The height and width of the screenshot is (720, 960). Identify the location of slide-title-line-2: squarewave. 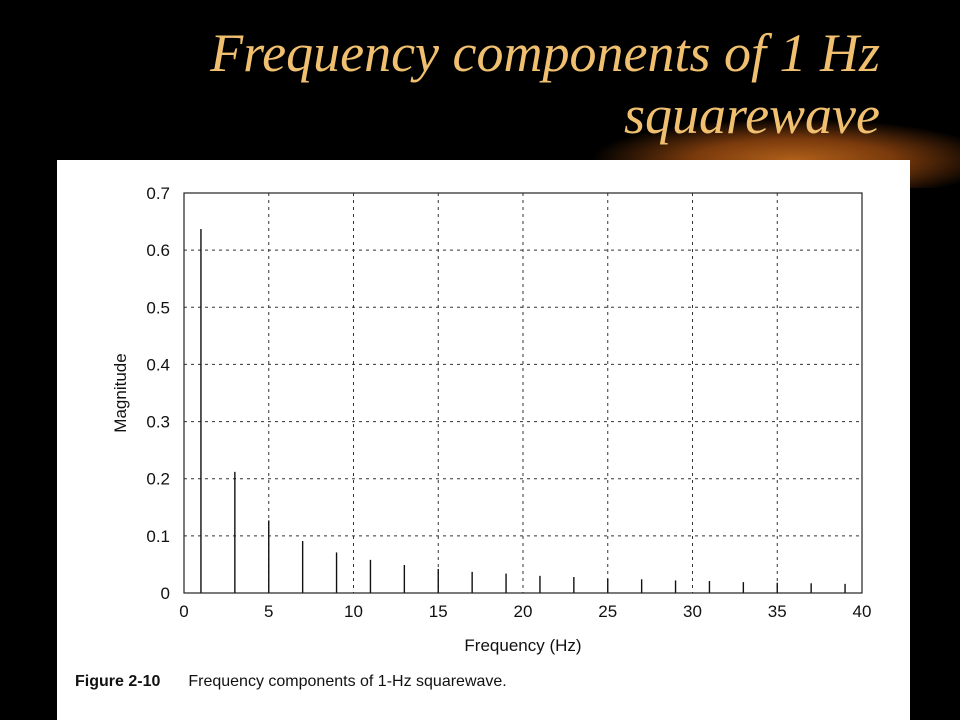
(752, 115).